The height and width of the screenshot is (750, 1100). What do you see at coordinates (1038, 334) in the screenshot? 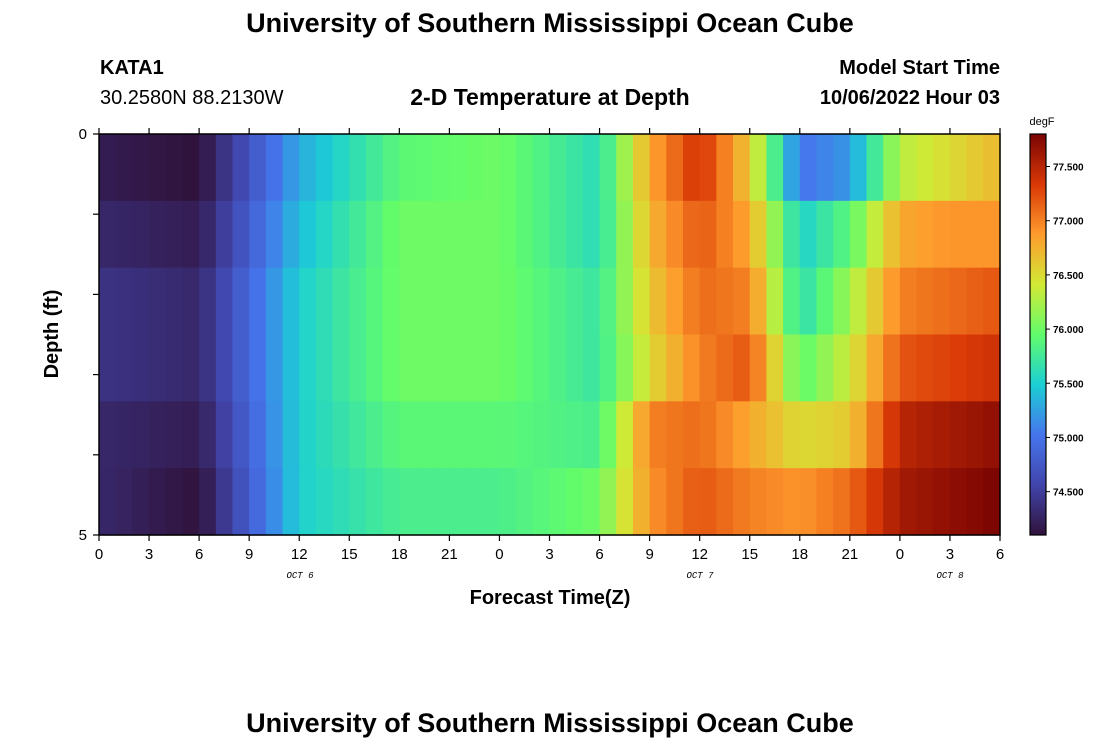
I see `colorbar` at bounding box center [1038, 334].